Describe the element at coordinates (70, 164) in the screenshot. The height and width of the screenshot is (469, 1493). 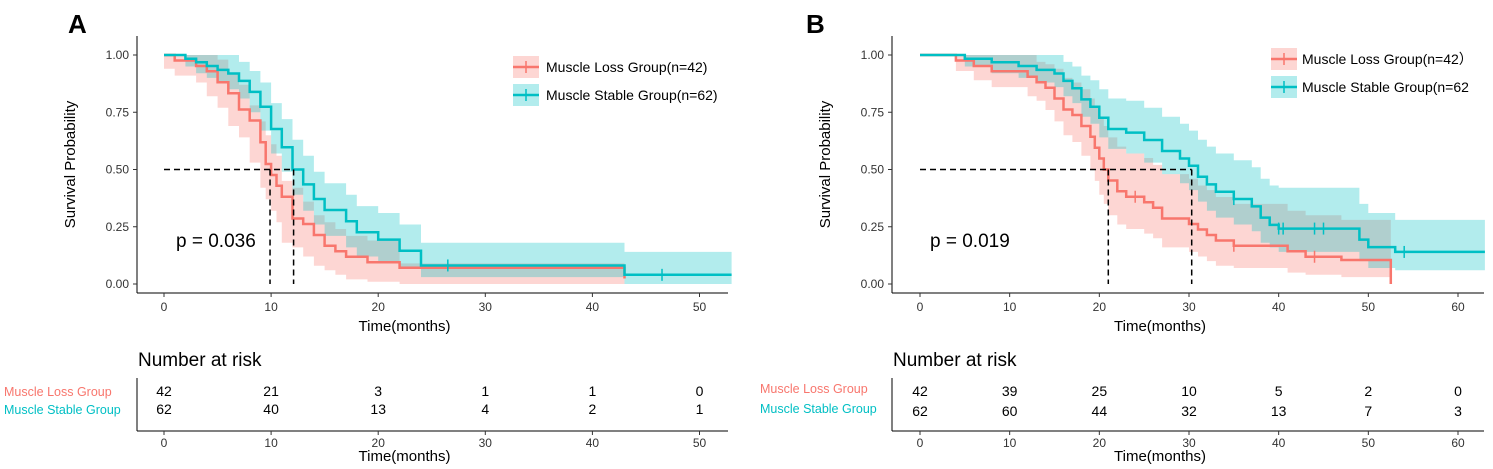
I see `panel-a-y-axis-title: Survival Probability` at that location.